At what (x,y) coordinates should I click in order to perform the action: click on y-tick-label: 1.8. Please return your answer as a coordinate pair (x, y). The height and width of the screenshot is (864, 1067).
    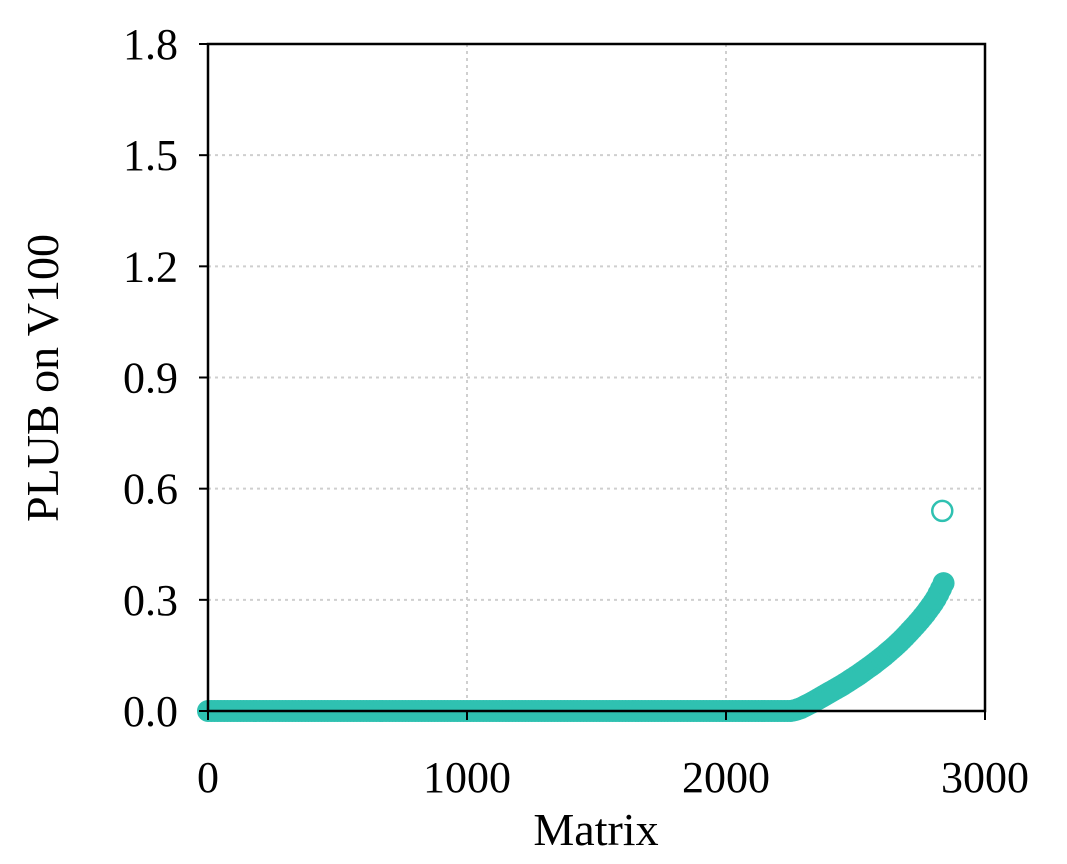
    Looking at the image, I should click on (150, 44).